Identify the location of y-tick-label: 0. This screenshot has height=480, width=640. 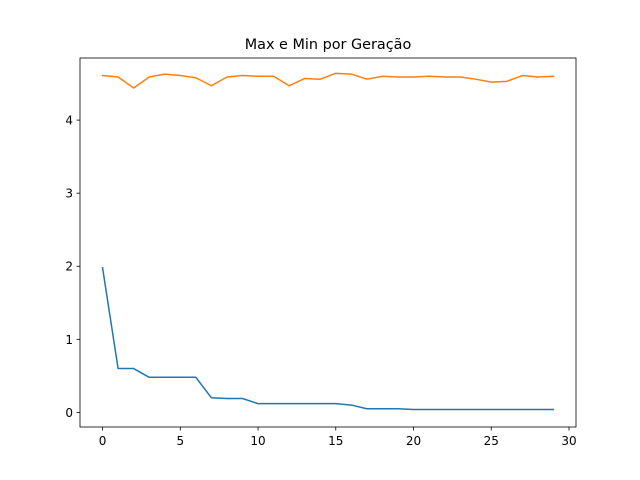
(69, 413).